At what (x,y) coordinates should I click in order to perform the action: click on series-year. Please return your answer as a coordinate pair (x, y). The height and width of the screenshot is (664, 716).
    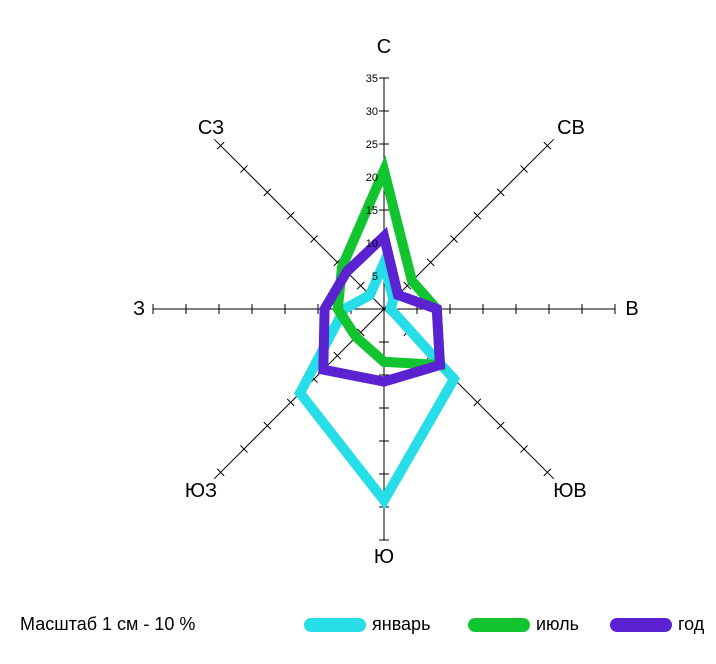
    Looking at the image, I should click on (382, 306).